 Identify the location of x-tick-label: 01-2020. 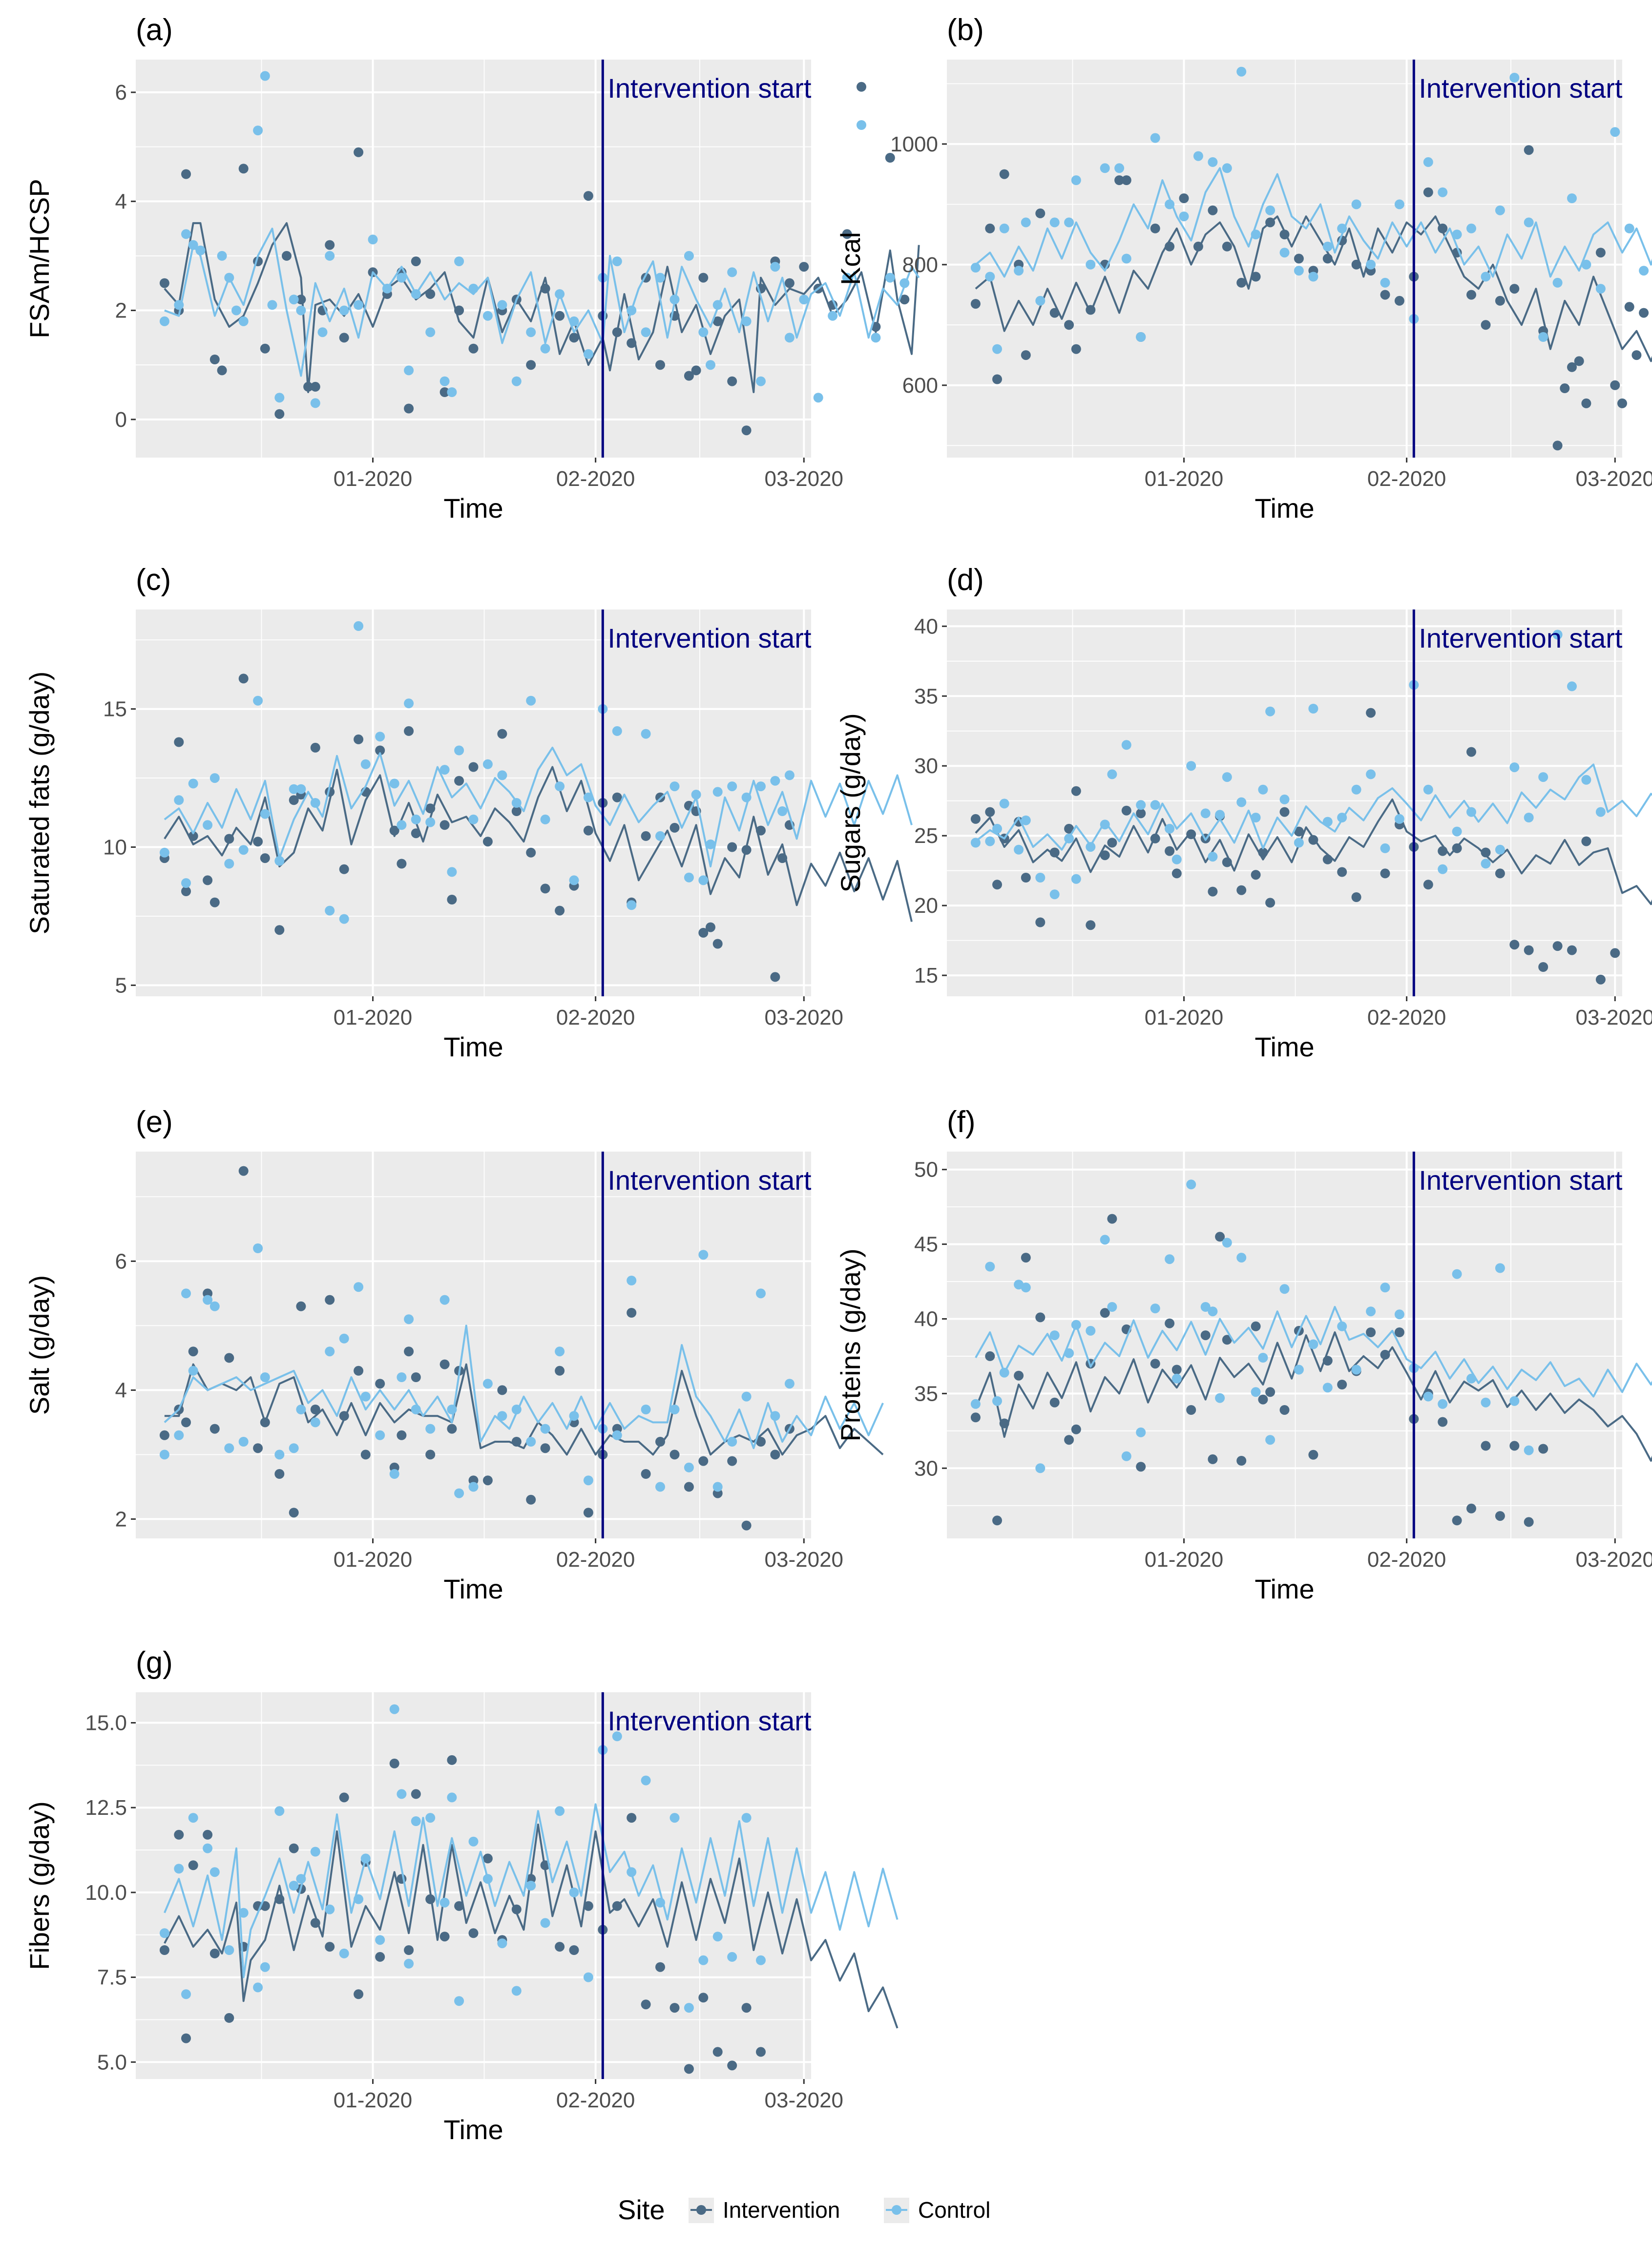
(1184, 1018).